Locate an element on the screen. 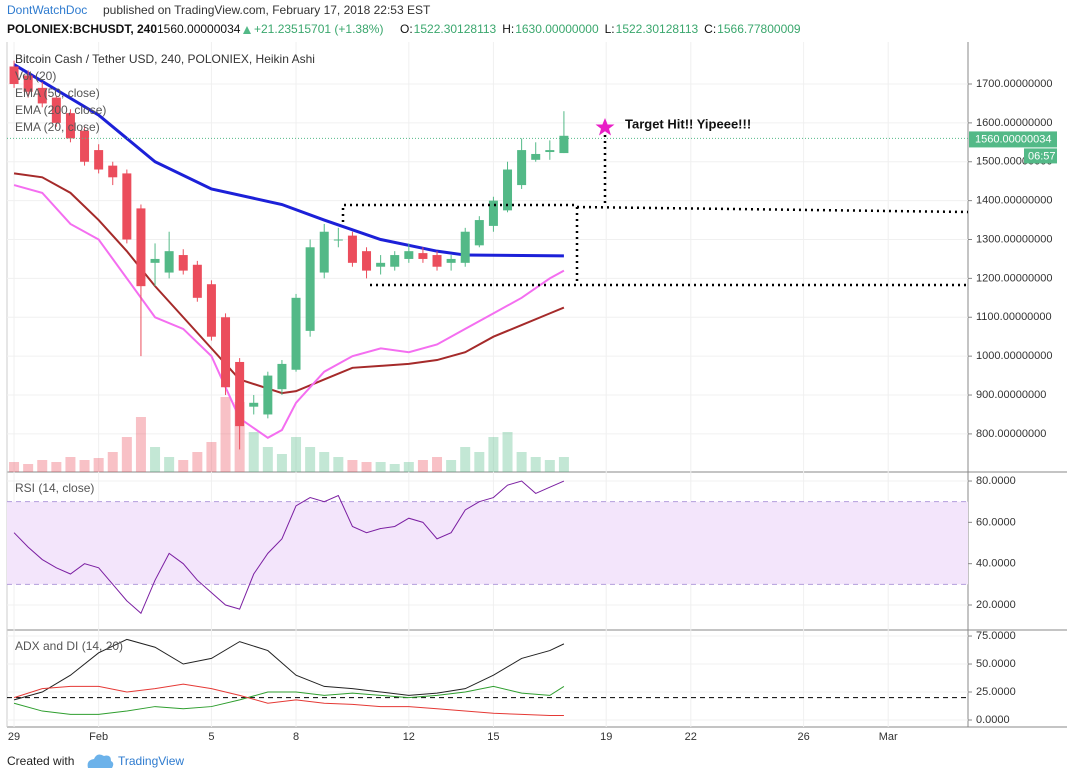 Image resolution: width=1067 pixels, height=780 pixels. target-line is located at coordinates (772, 209).